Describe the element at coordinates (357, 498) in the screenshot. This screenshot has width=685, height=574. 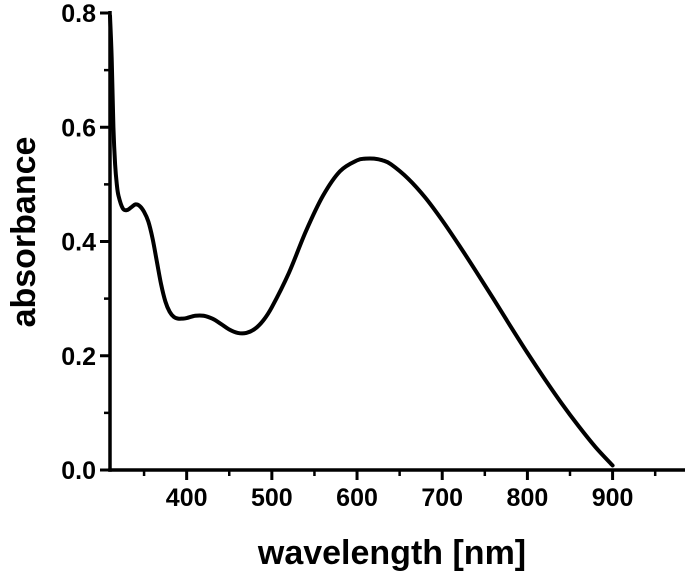
I see `x-tick-label: 600` at that location.